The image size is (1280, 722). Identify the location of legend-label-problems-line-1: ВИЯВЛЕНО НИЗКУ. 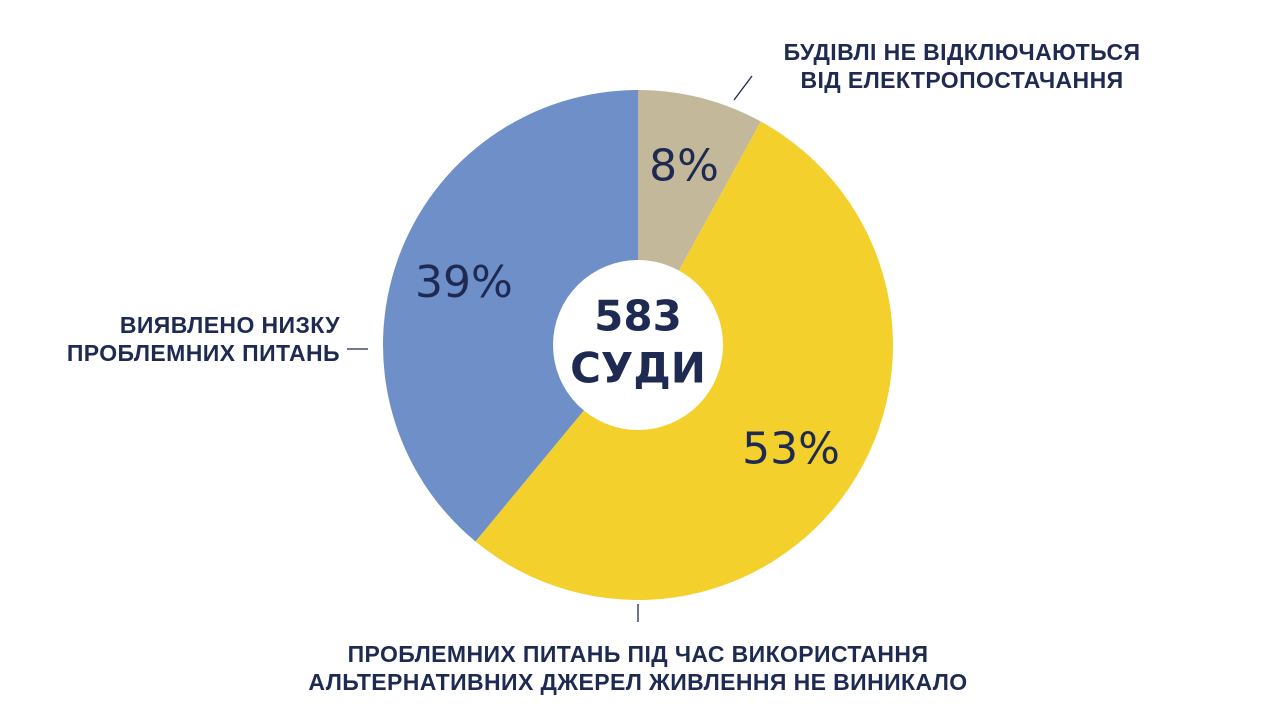
(229, 325).